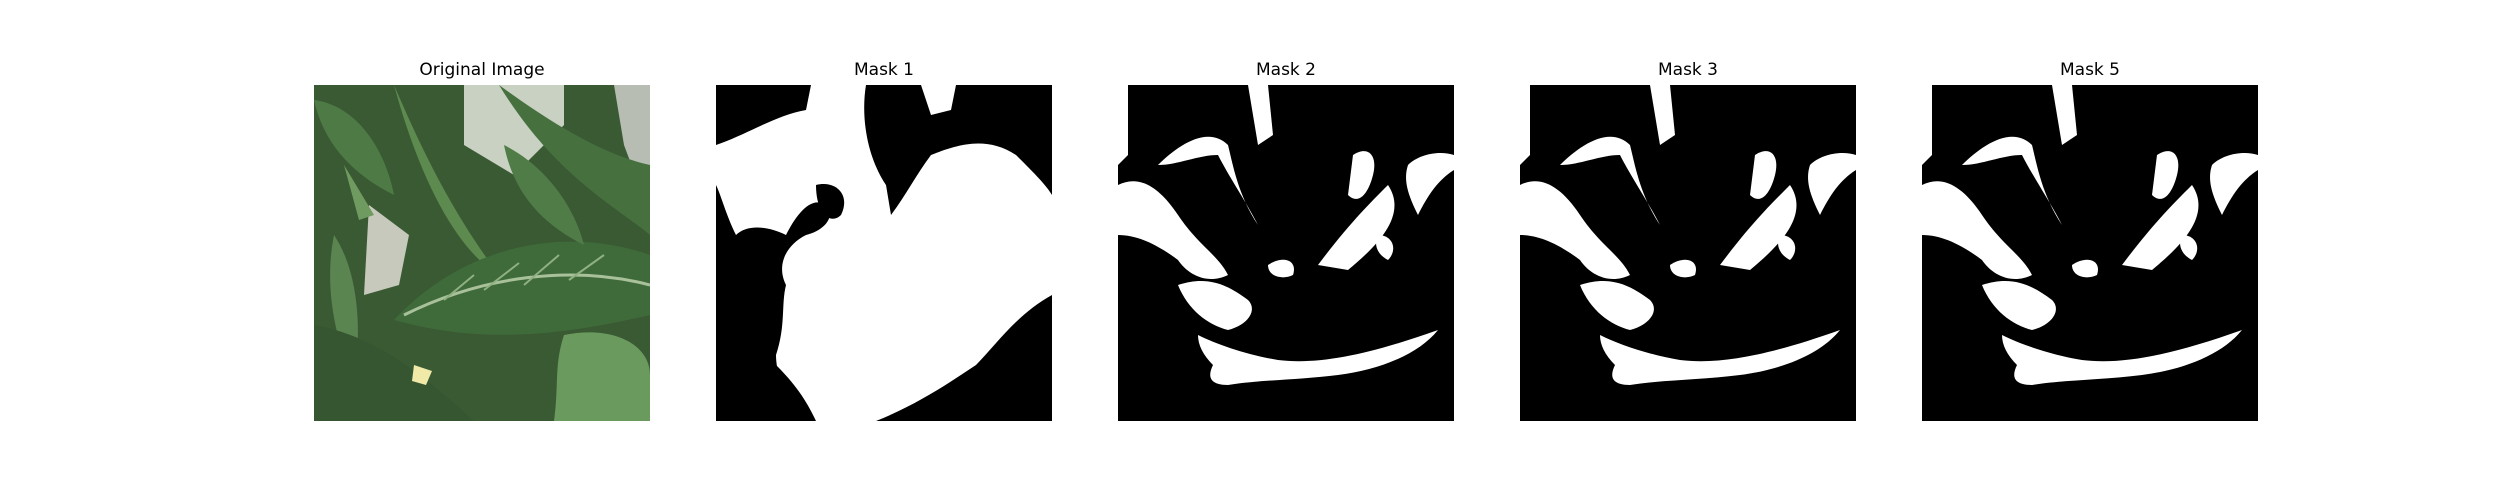  Describe the element at coordinates (1285, 70) in the screenshot. I see `panel-title-mask-2: Mask 2` at that location.